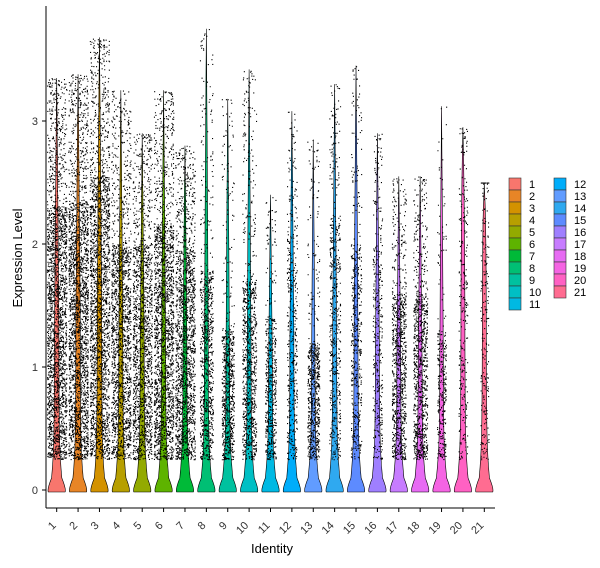 The image size is (600, 568). What do you see at coordinates (580, 233) in the screenshot?
I see `legend-label: 16` at bounding box center [580, 233].